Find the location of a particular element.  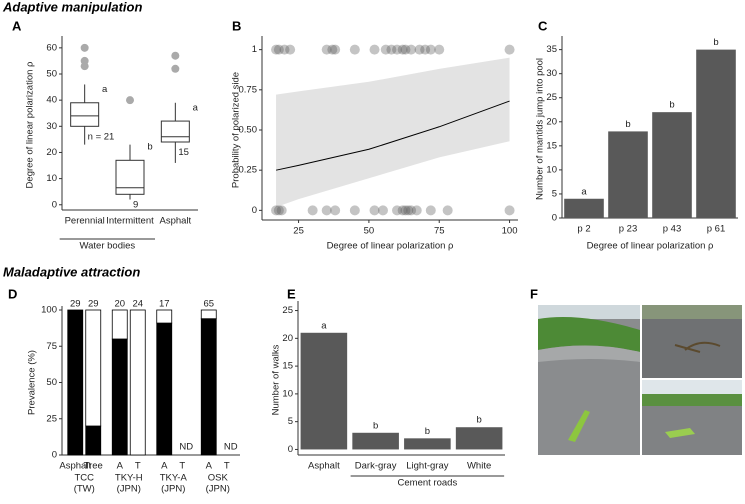

panel-letter: C is located at coordinates (543, 25).